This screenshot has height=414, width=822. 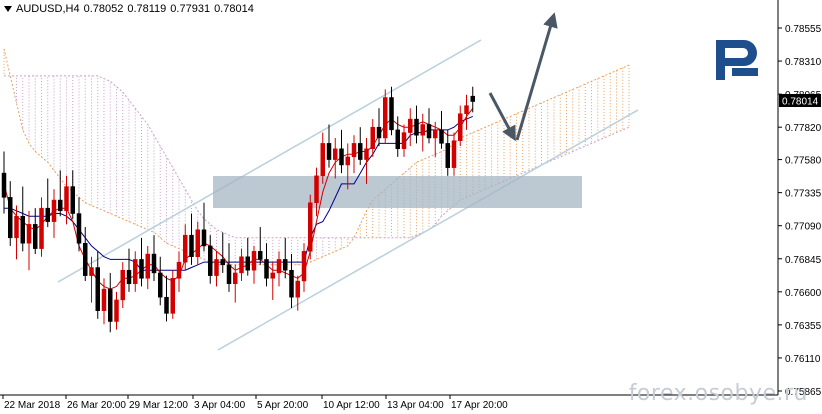 I want to click on forecast-arrows, so click(x=523, y=77).